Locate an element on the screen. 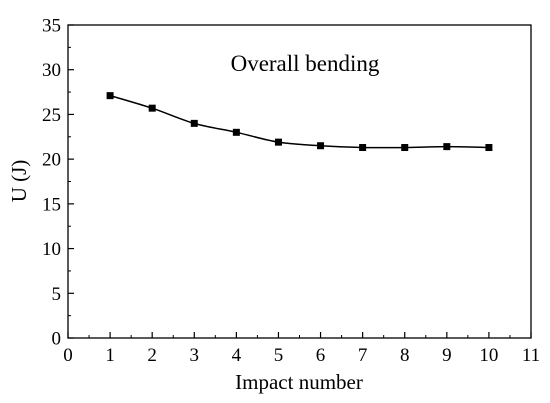  x-tick-label: 0 is located at coordinates (68, 355).